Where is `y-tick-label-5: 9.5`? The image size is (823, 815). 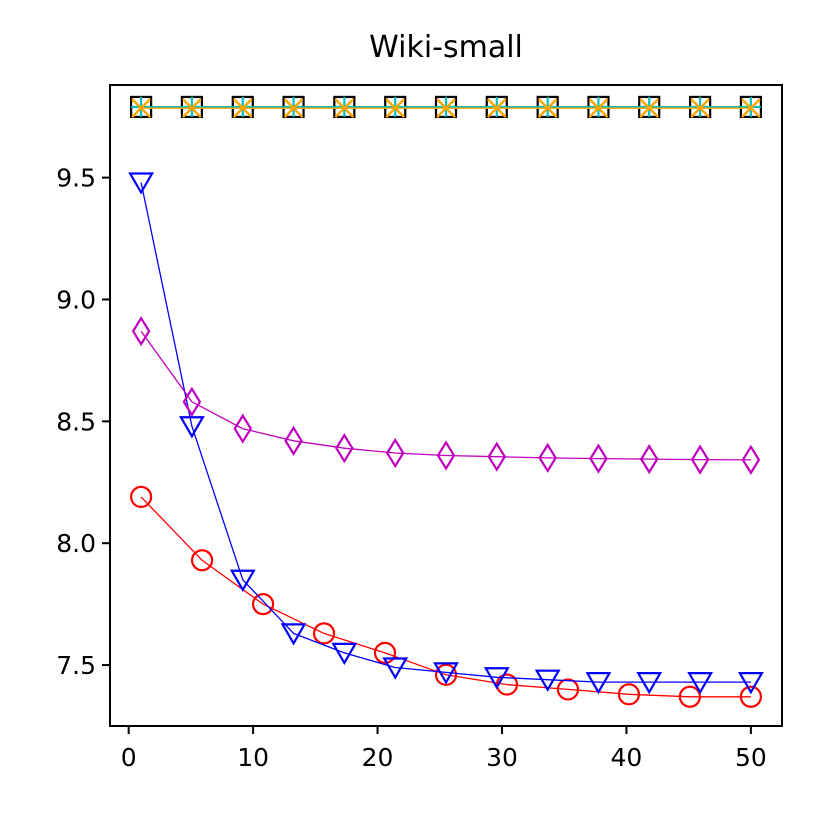
y-tick-label-5: 9.5 is located at coordinates (76, 178).